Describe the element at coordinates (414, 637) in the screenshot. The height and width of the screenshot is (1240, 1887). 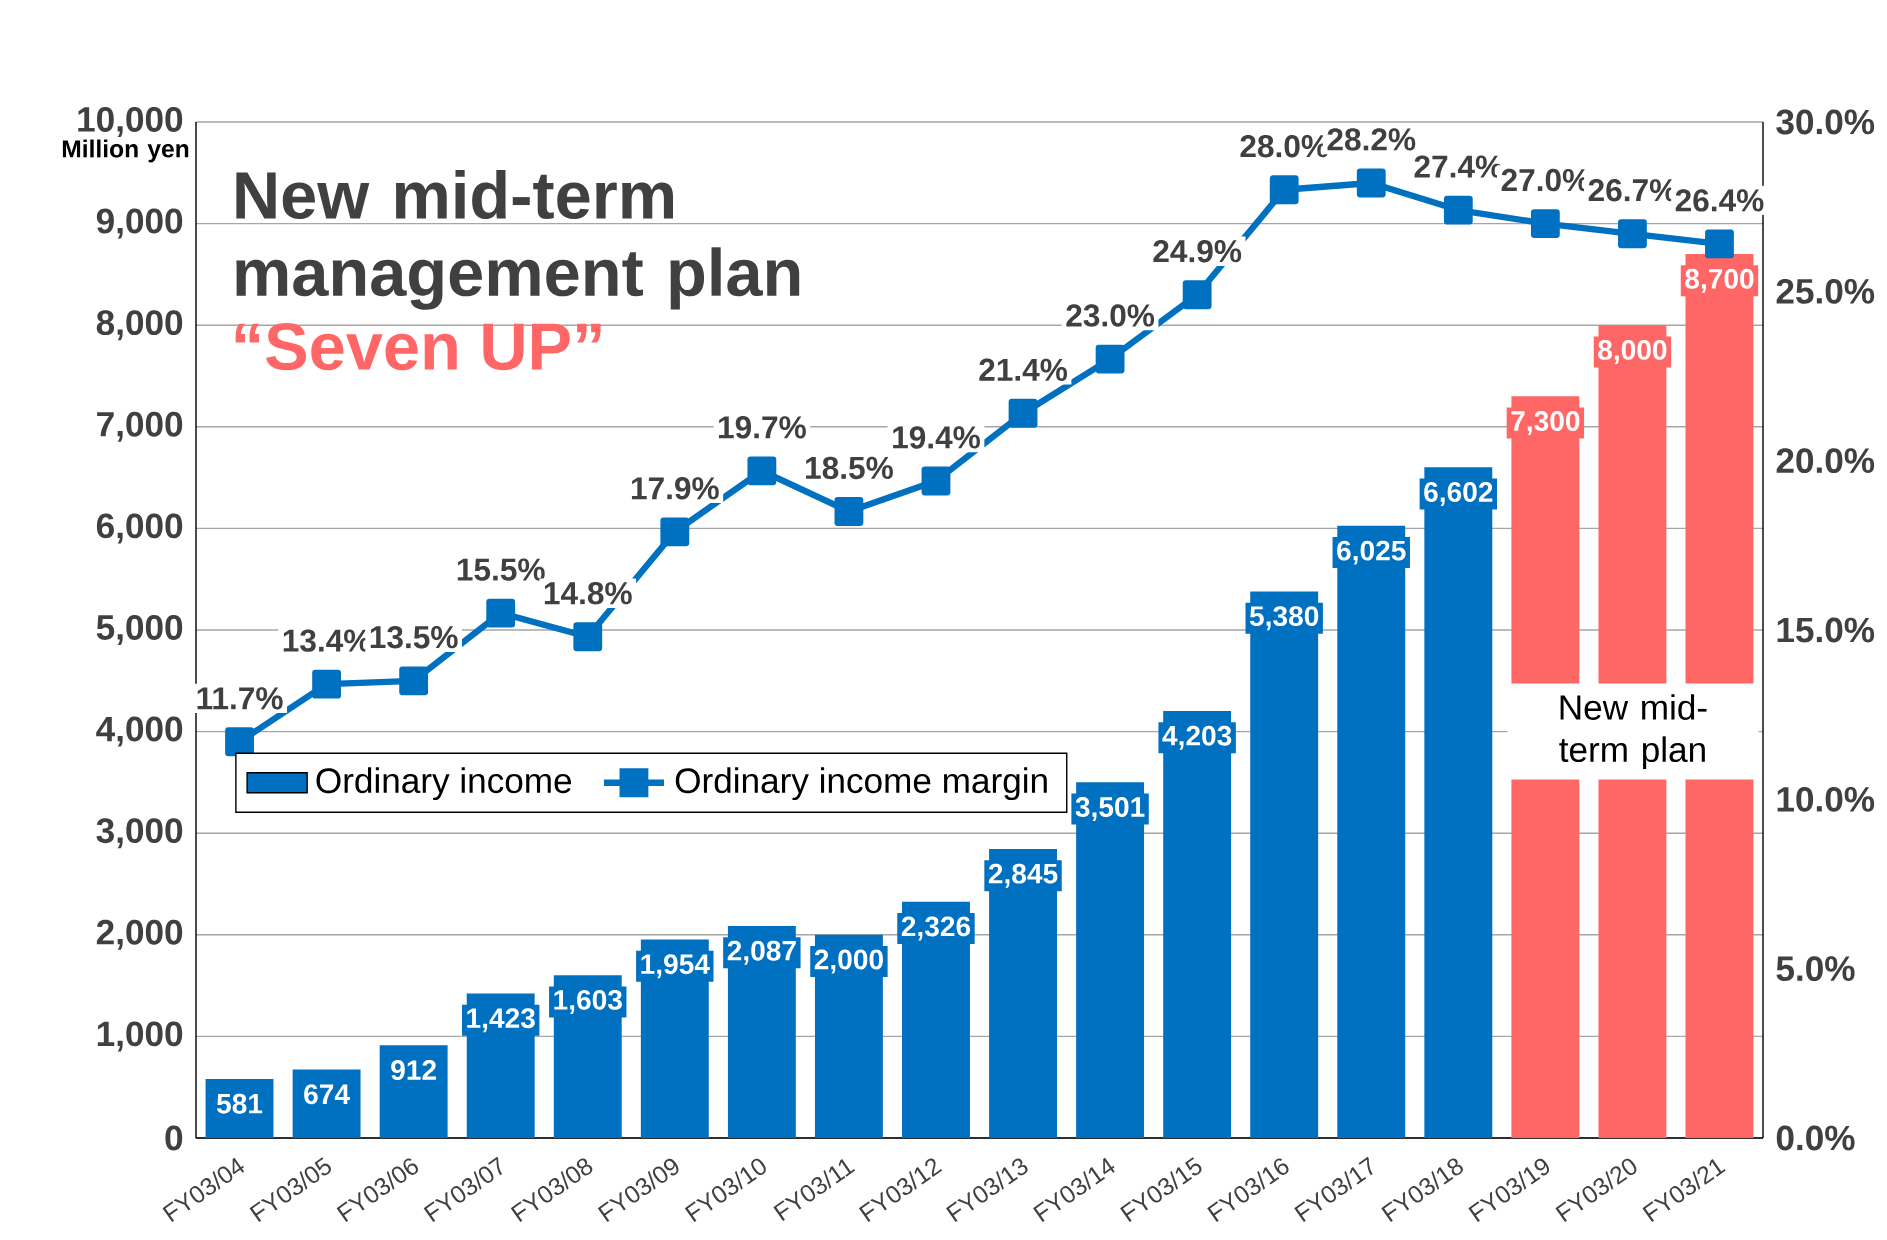
I see `data-label: 13.5%` at that location.